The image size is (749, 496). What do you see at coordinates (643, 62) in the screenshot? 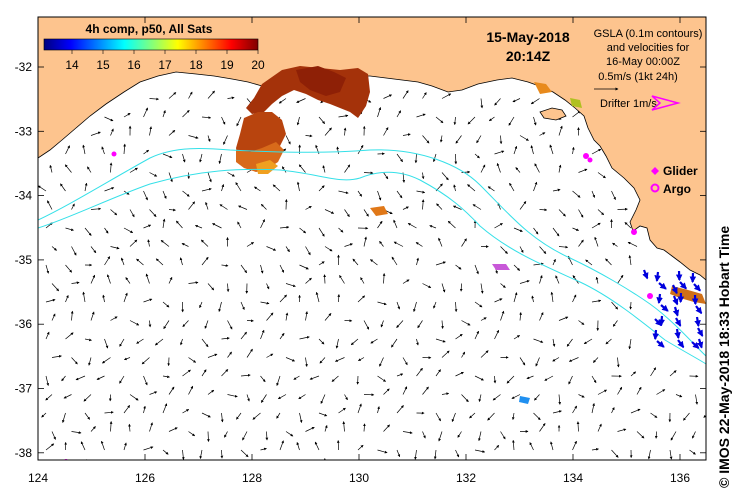
I see `svg-text: 16-May 00:00Z` at bounding box center [643, 62].